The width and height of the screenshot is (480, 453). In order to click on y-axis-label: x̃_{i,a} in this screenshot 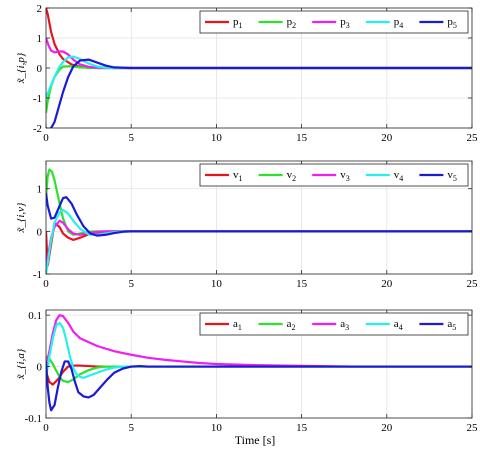, I will do `click(21, 364)`.